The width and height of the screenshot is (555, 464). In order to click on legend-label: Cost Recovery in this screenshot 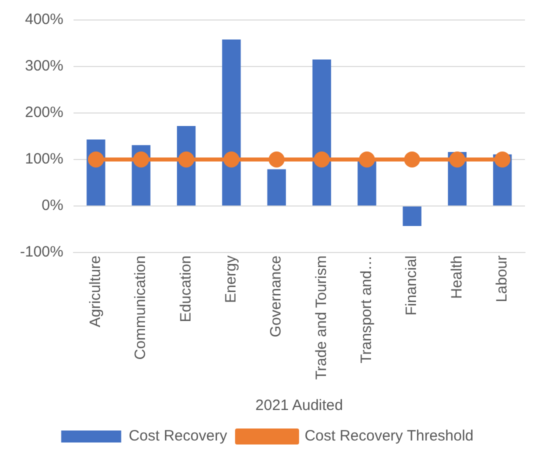, I will do `click(178, 436)`.